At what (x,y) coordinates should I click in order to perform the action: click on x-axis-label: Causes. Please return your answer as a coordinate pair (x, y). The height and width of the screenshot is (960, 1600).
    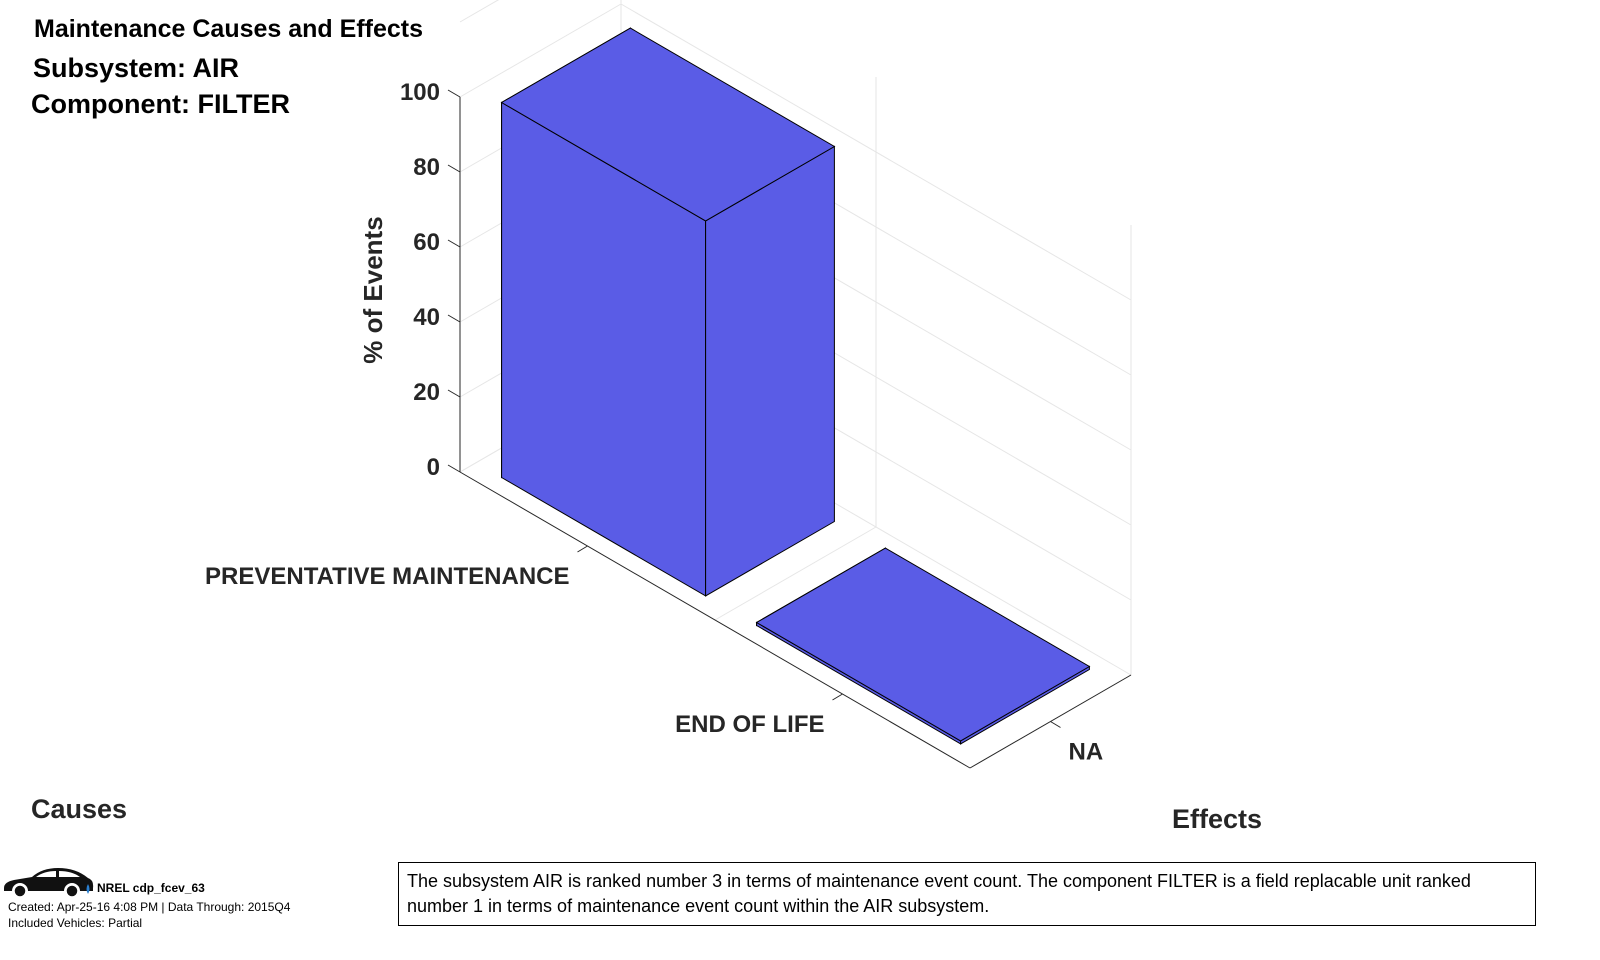
    Looking at the image, I should click on (79, 809).